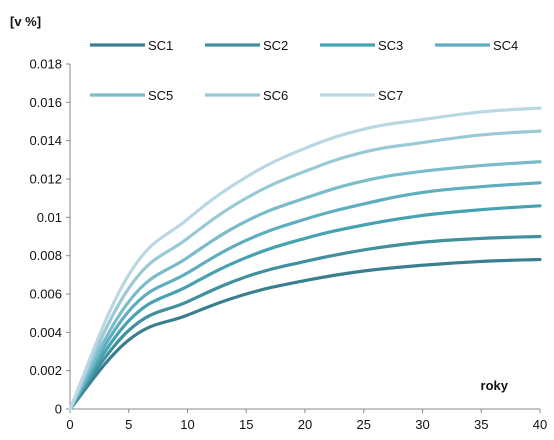 This screenshot has height=440, width=554. Describe the element at coordinates (422, 424) in the screenshot. I see `x-tick-label: 30` at that location.